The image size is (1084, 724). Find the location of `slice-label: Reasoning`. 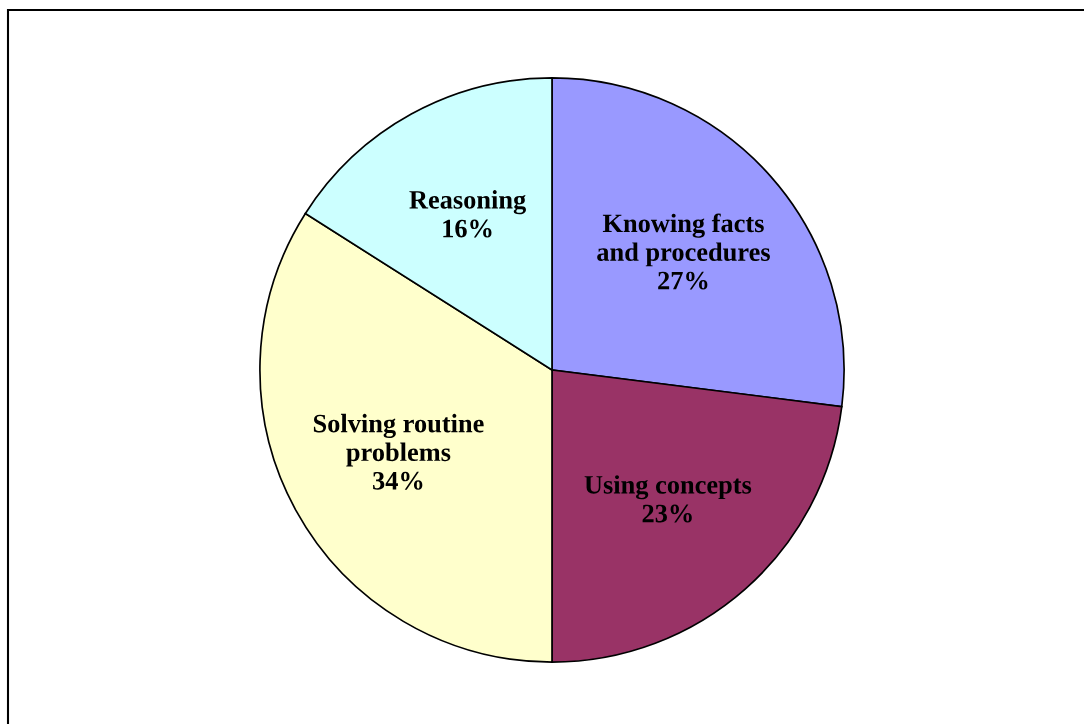

slice-label: Reasoning is located at coordinates (467, 202).